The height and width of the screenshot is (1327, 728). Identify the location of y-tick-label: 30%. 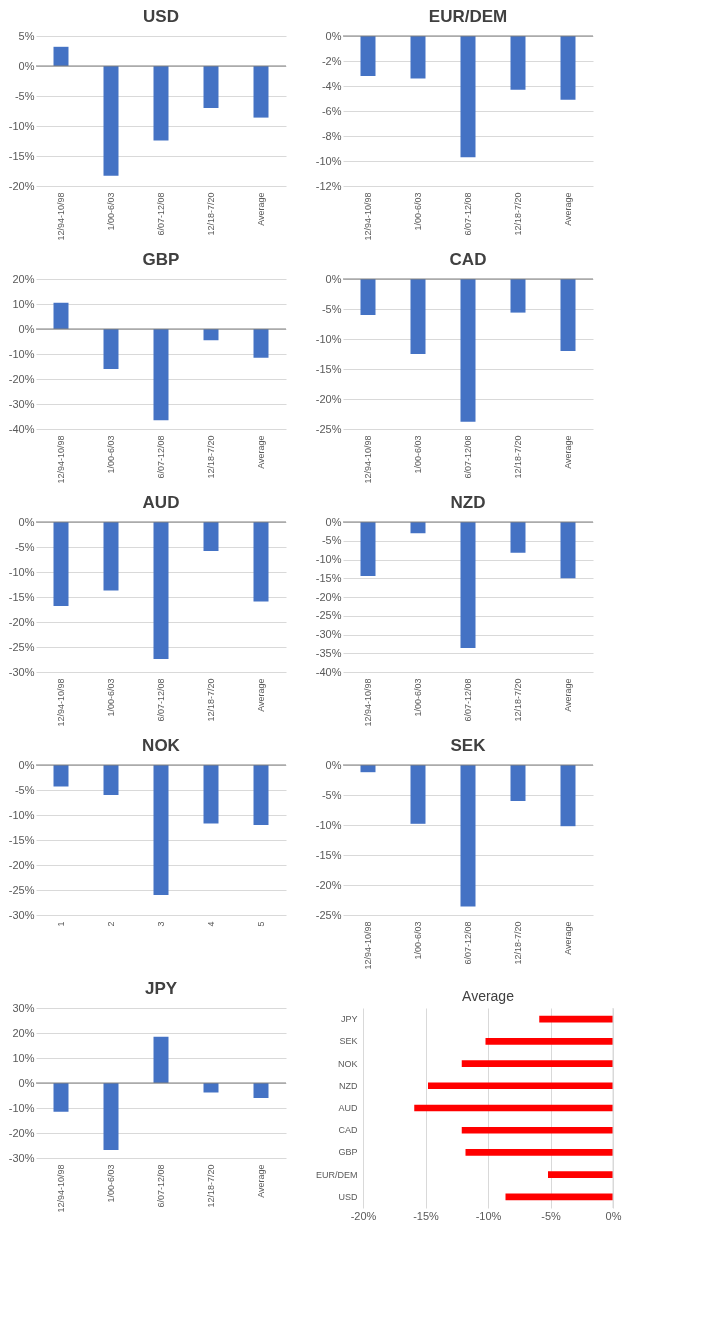
(23, 1007).